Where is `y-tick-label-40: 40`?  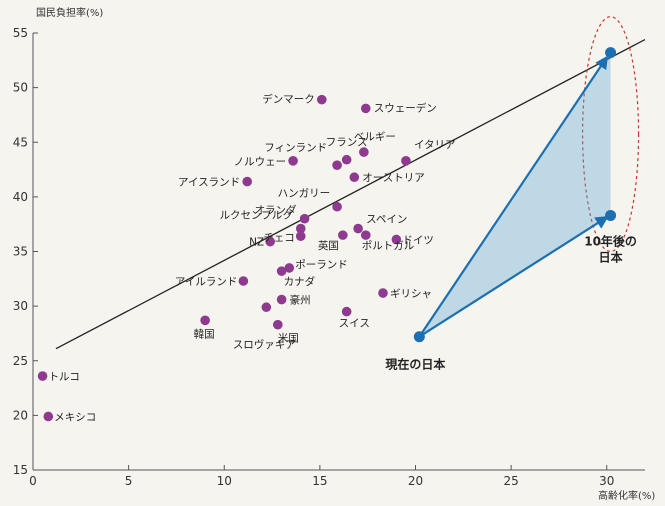 y-tick-label-40: 40 is located at coordinates (20, 197).